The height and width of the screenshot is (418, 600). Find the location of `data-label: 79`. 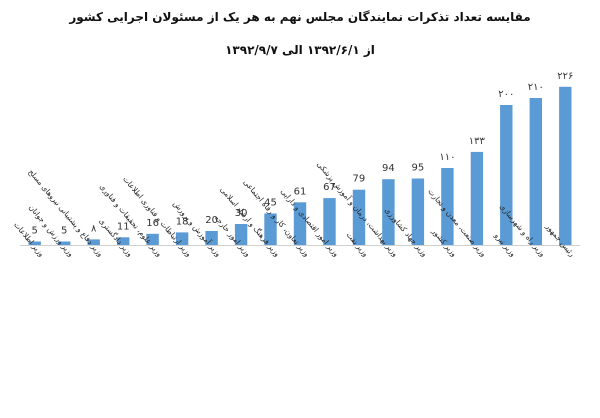

data-label: 79 is located at coordinates (359, 179).